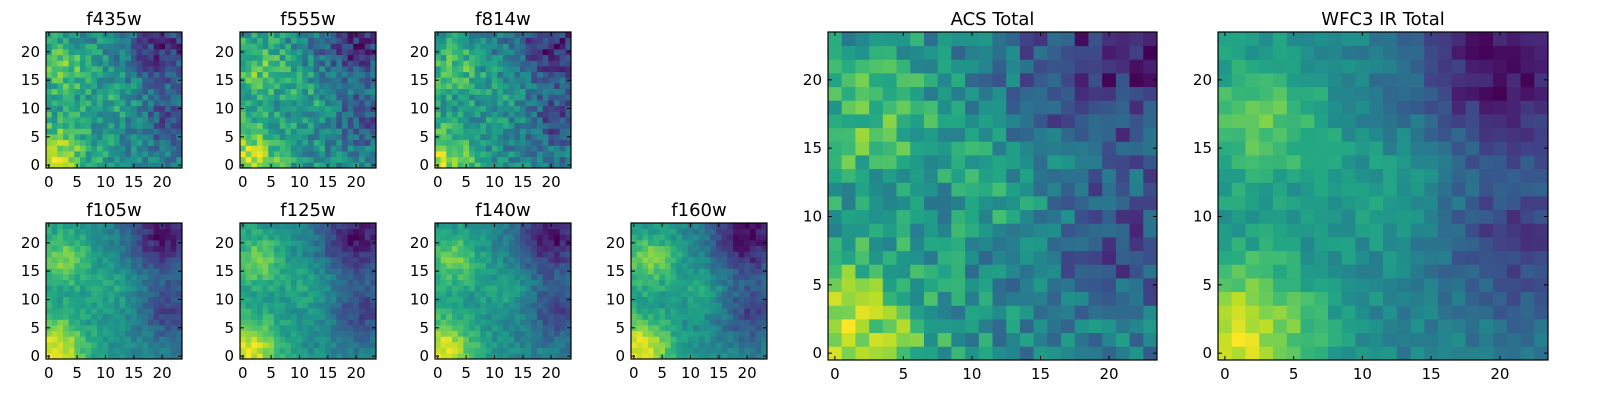  Describe the element at coordinates (229, 137) in the screenshot. I see `y-tick-label: 5` at that location.